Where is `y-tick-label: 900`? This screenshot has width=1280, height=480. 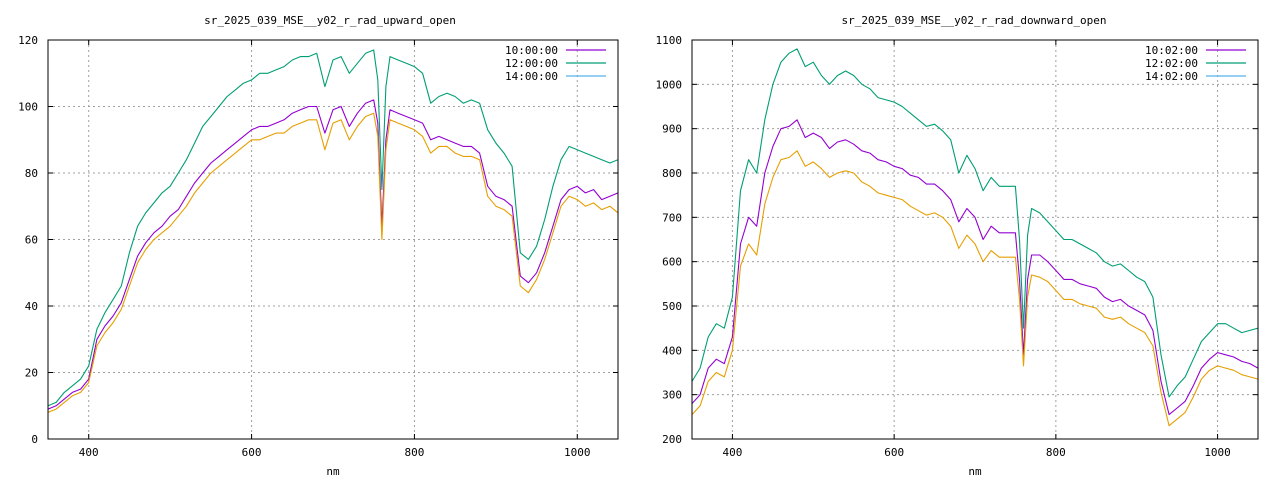 y-tick-label: 900 is located at coordinates (672, 129).